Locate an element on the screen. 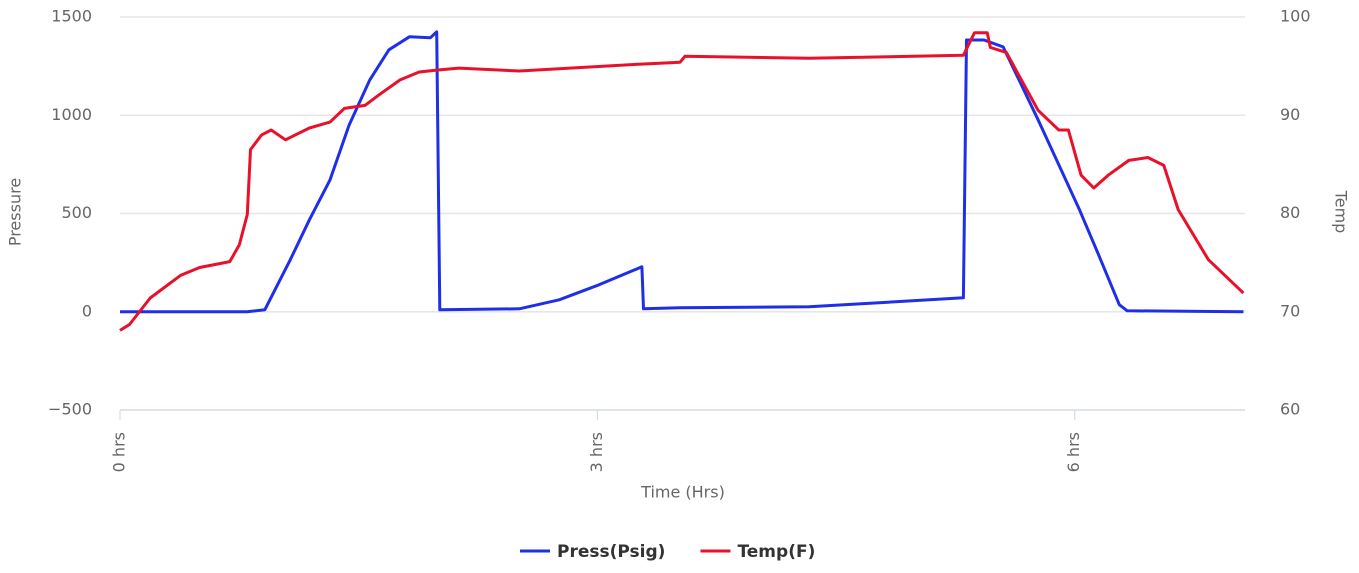 This screenshot has width=1359, height=573. legend-label: Temp(F) is located at coordinates (776, 552).